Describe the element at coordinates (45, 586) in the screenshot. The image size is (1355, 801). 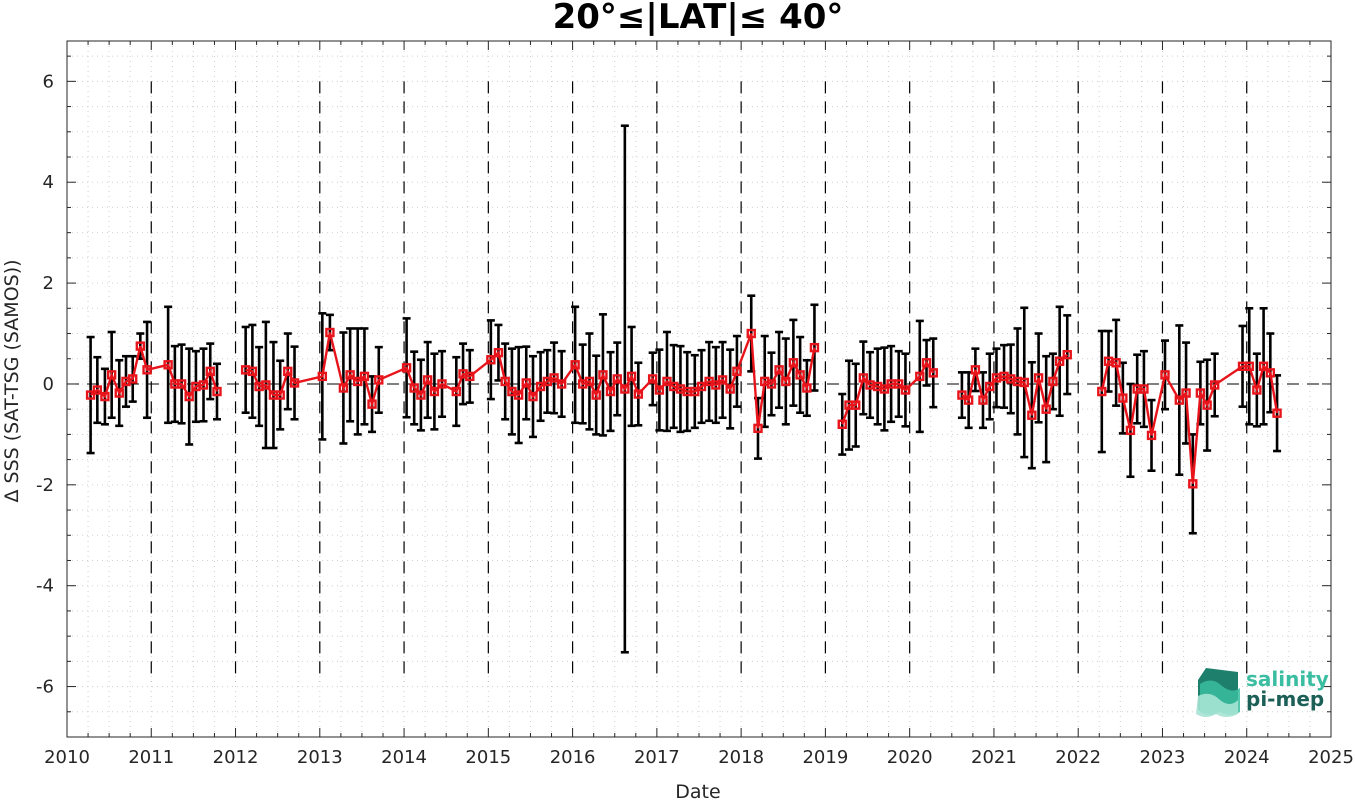
I see `y-tick-label: -4` at that location.